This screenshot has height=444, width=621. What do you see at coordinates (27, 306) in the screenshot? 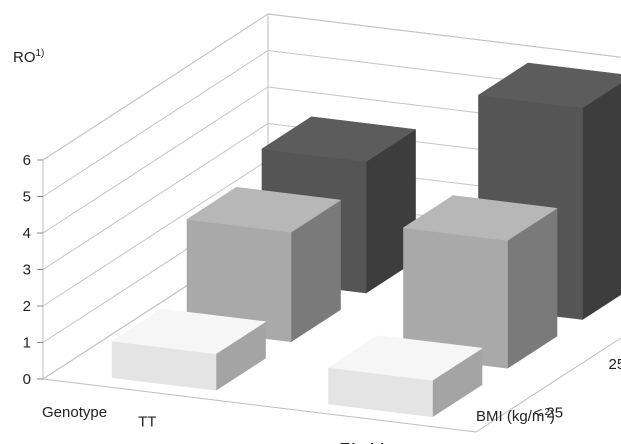
I see `y-tick-label: 2` at bounding box center [27, 306].